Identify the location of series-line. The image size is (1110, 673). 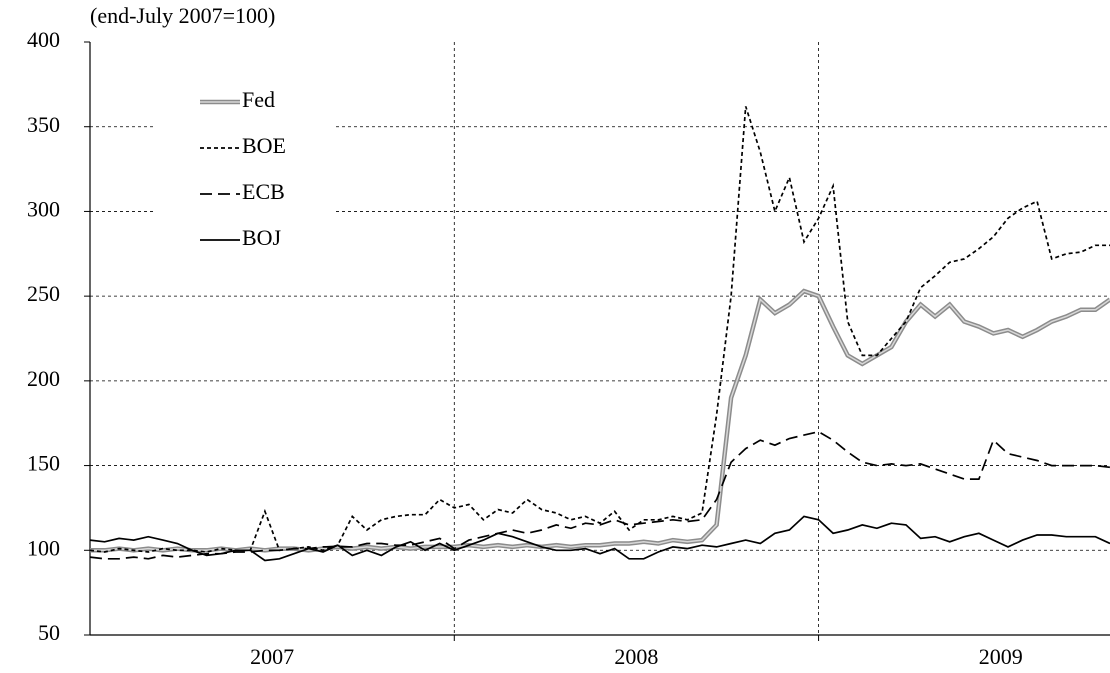
(599, 538).